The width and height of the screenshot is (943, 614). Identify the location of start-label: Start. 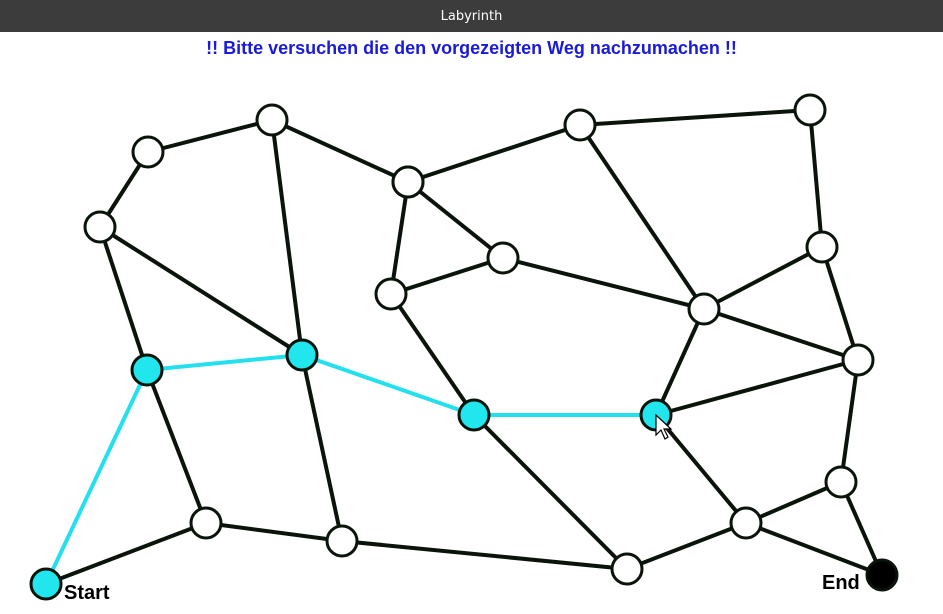
(87, 593).